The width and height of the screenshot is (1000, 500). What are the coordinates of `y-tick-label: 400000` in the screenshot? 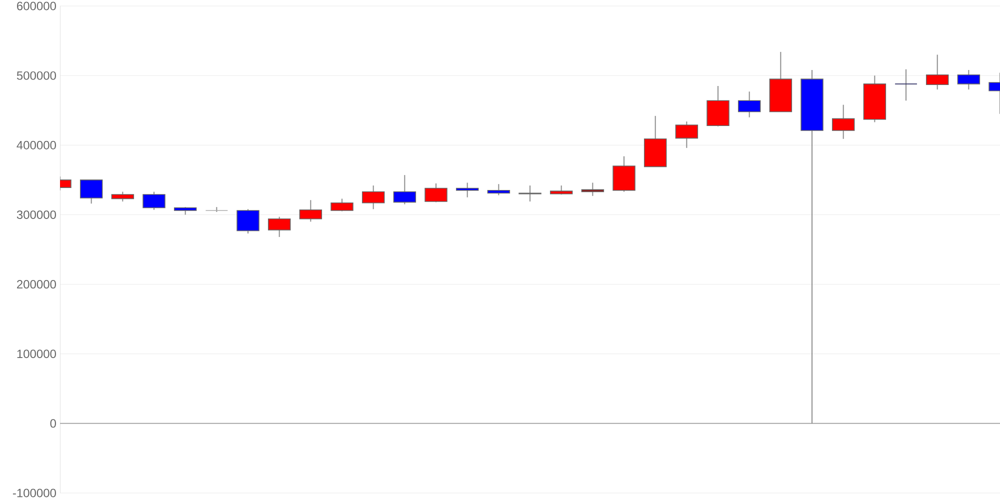 It's located at (36, 145).